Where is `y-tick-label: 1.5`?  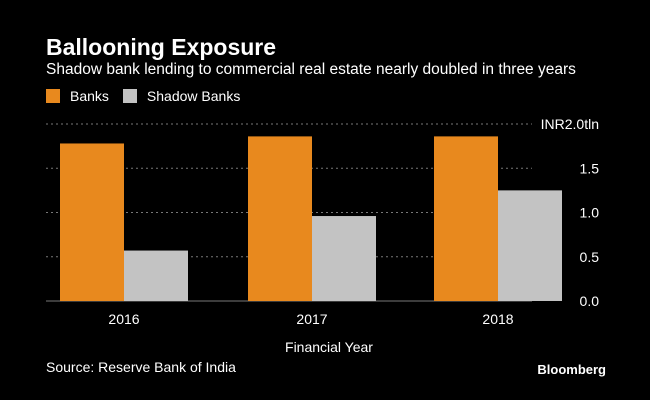 y-tick-label: 1.5 is located at coordinates (590, 168).